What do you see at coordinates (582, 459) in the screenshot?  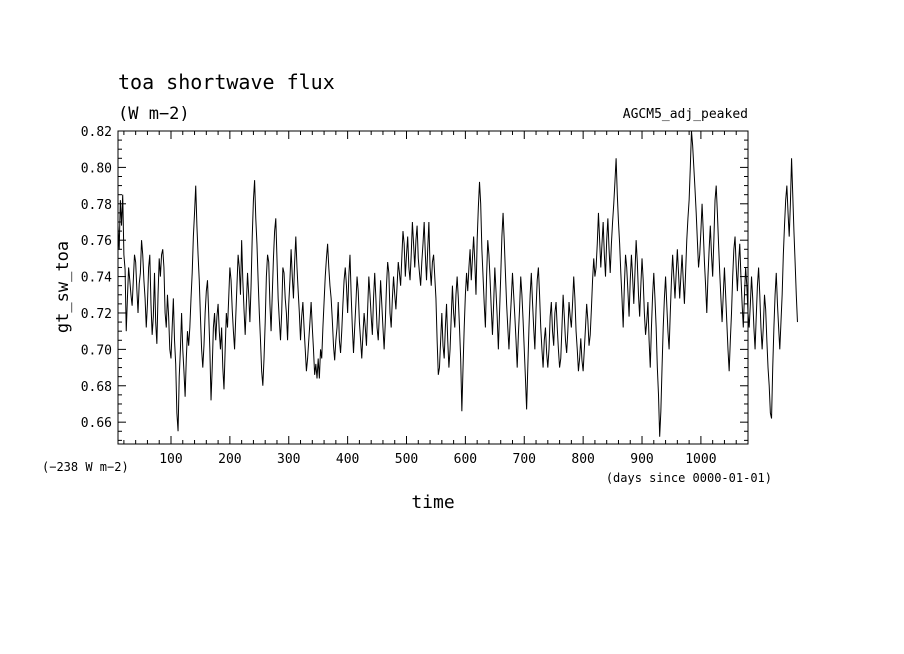 I see `x-tick-label: 800` at bounding box center [582, 459].